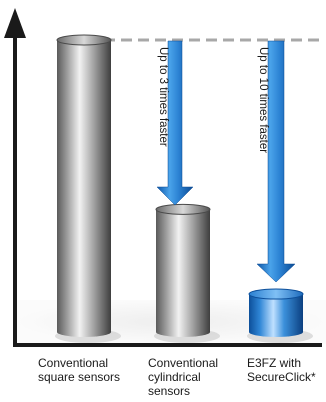  What do you see at coordinates (183, 377) in the screenshot?
I see `category-label-2: Conventional cylindrical sensors` at bounding box center [183, 377].